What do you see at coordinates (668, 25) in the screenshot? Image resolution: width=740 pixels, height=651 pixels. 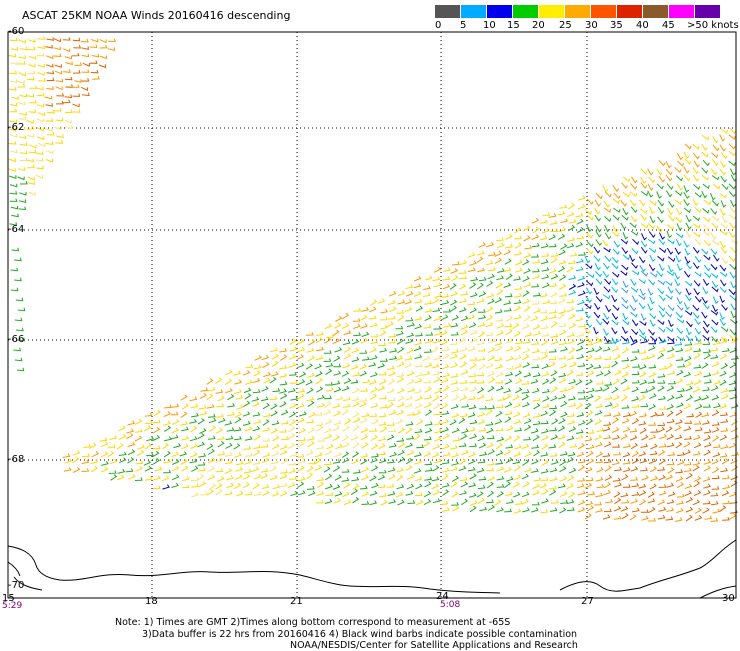 I see `legend-label-45: 45` at bounding box center [668, 25].